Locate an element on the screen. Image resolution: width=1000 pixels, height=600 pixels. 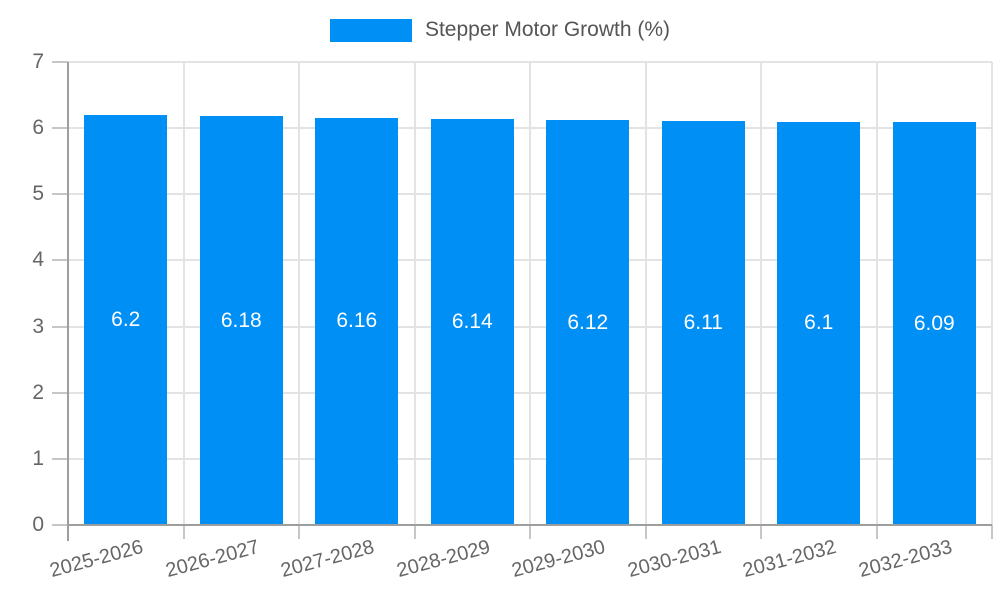
x-axis-line is located at coordinates (530, 525).